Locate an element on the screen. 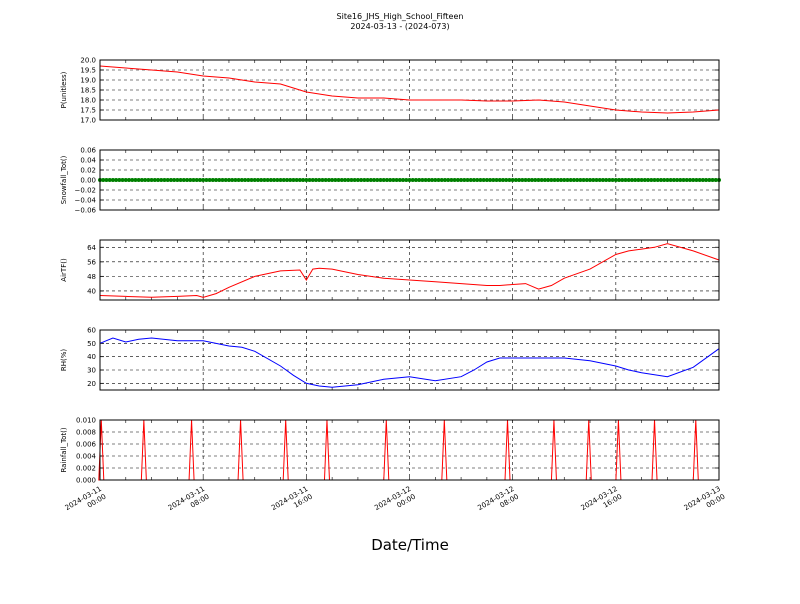 This screenshot has width=800, height=604. x-tick-label: 2024-03-1208:00 is located at coordinates (498, 502).